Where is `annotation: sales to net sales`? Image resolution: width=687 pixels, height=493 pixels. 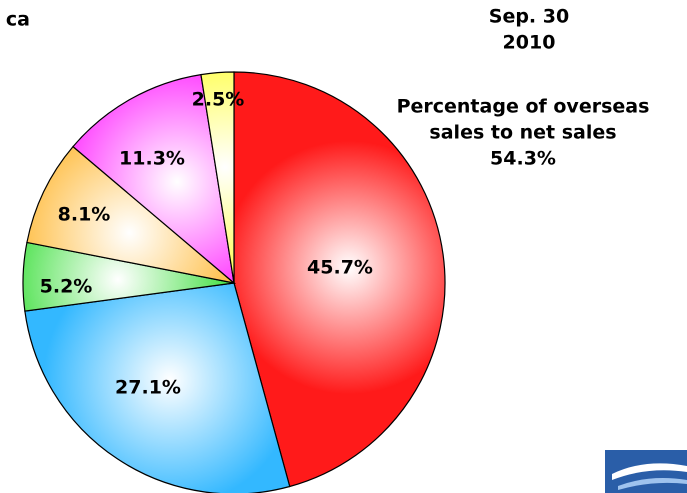
annotation: sales to net sales is located at coordinates (522, 133).